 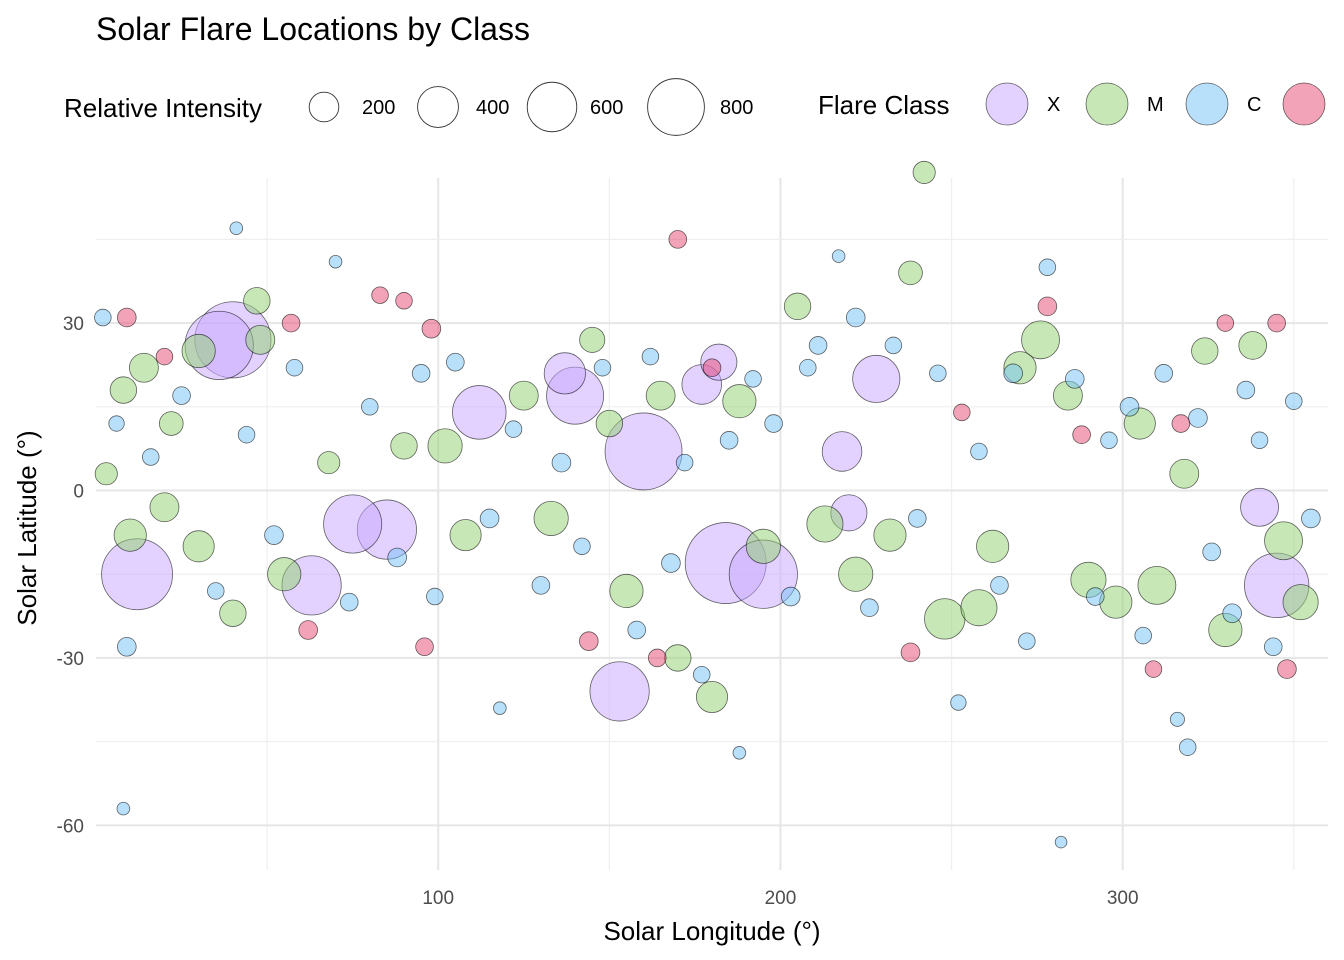 I want to click on y-tick-label: -30, so click(x=70, y=659).